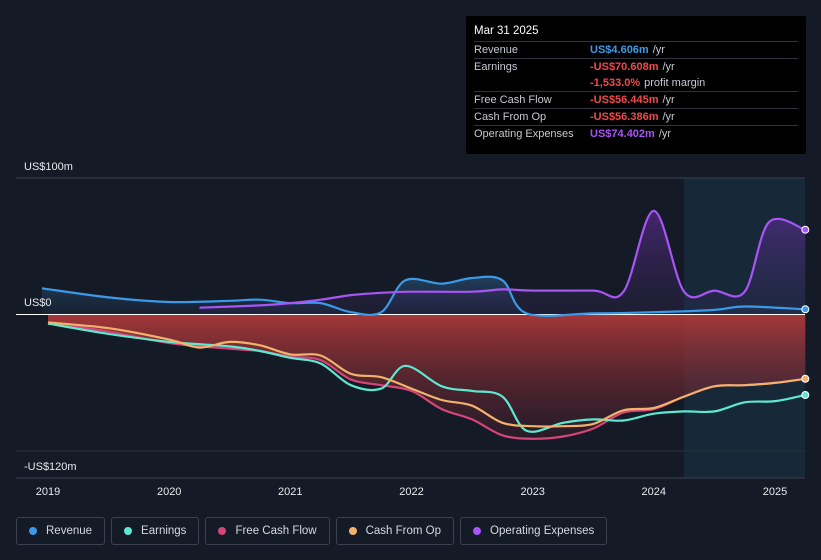 The width and height of the screenshot is (821, 560). I want to click on x-tick-label: 2019, so click(48, 492).